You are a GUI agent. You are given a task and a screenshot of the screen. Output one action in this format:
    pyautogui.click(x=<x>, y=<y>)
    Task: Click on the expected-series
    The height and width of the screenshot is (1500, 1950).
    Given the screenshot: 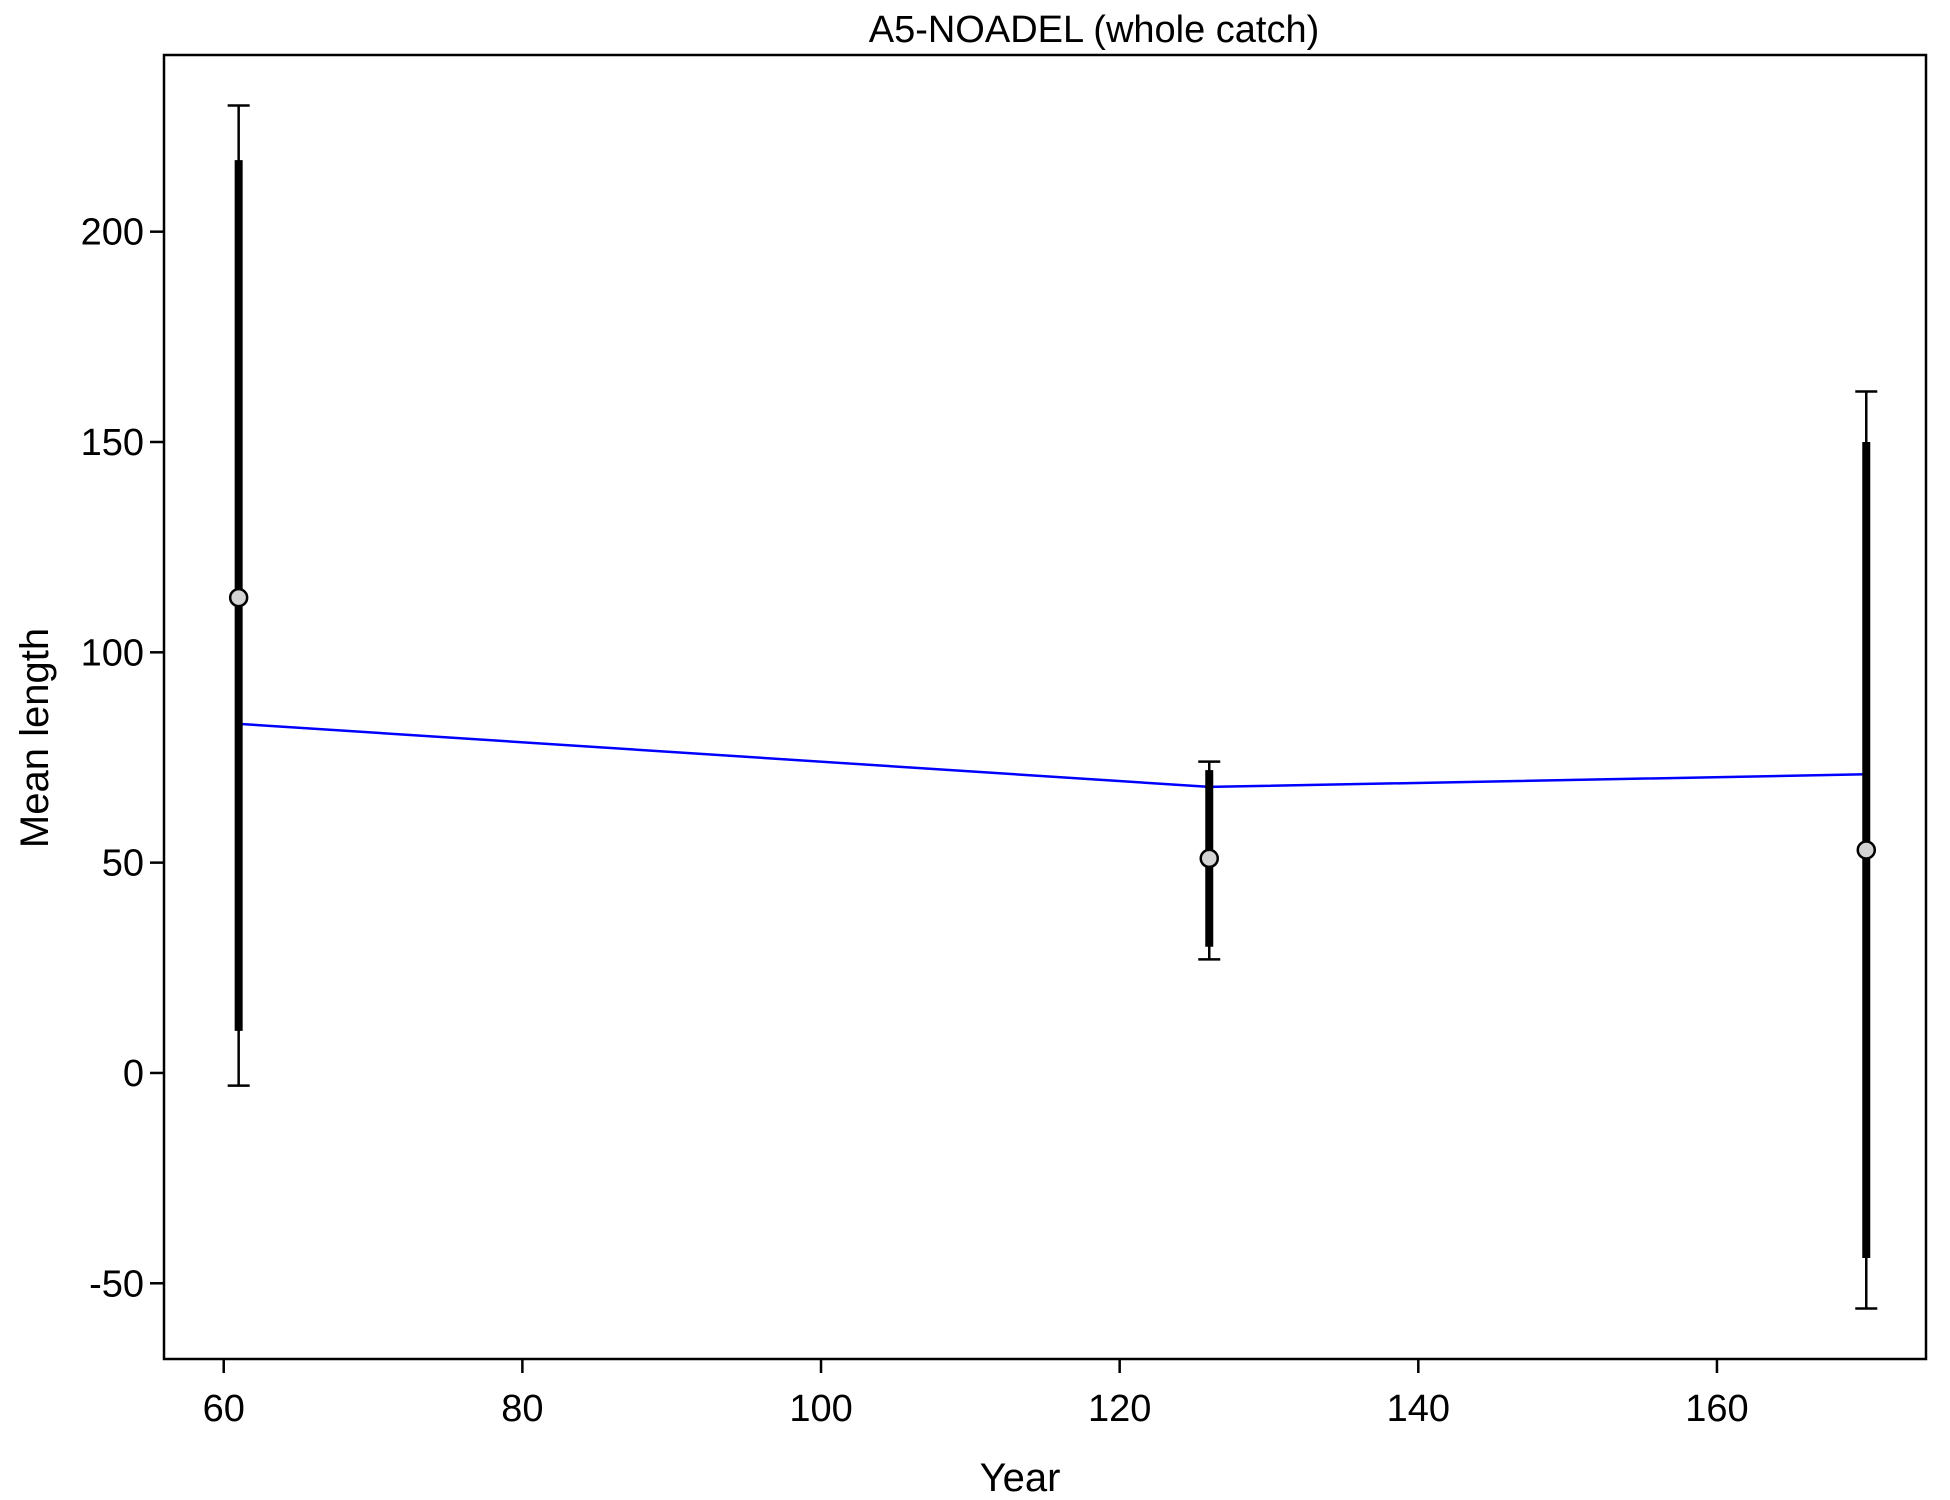 What is the action you would take?
    pyautogui.click(x=1053, y=755)
    